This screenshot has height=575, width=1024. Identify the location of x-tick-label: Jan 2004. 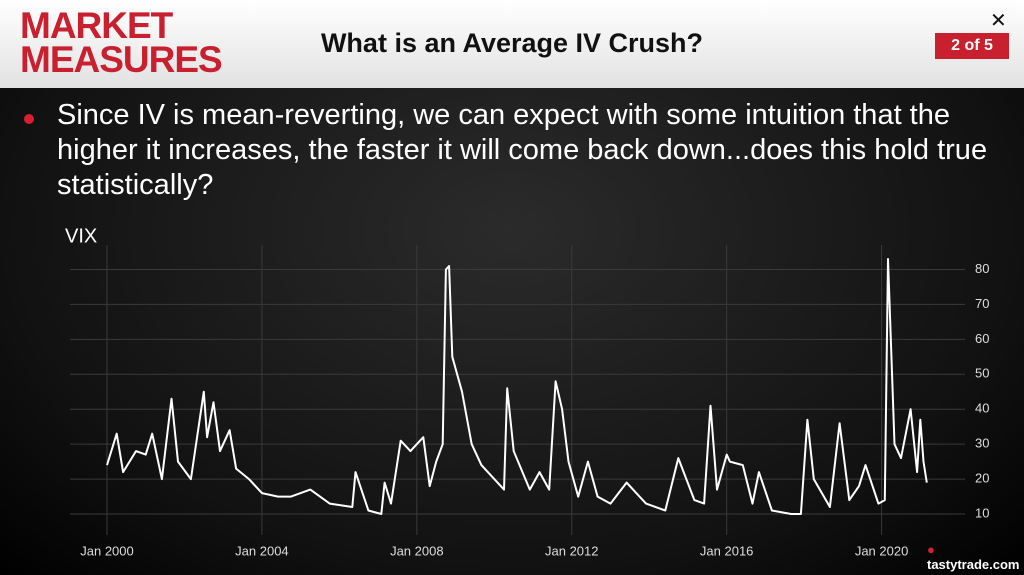
(262, 550).